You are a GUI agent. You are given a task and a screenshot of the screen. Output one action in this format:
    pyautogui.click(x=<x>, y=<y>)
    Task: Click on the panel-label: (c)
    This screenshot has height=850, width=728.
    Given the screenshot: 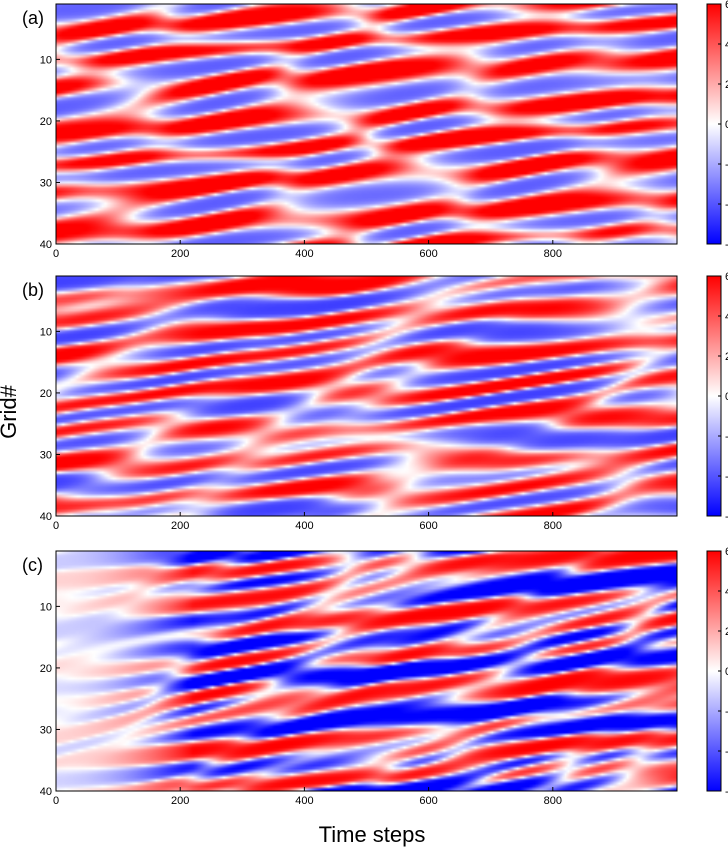 What is the action you would take?
    pyautogui.click(x=32, y=565)
    